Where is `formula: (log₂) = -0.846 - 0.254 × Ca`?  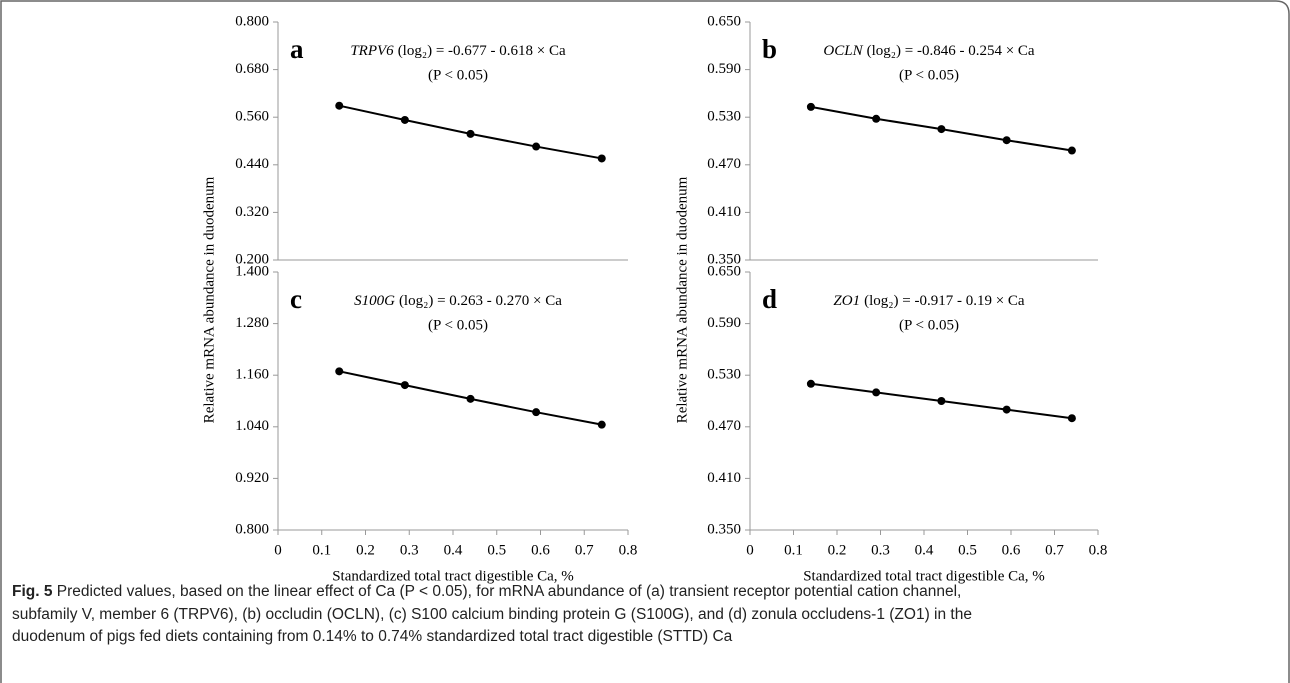
formula: (log₂) = -0.846 - 0.254 × Ca is located at coordinates (951, 51).